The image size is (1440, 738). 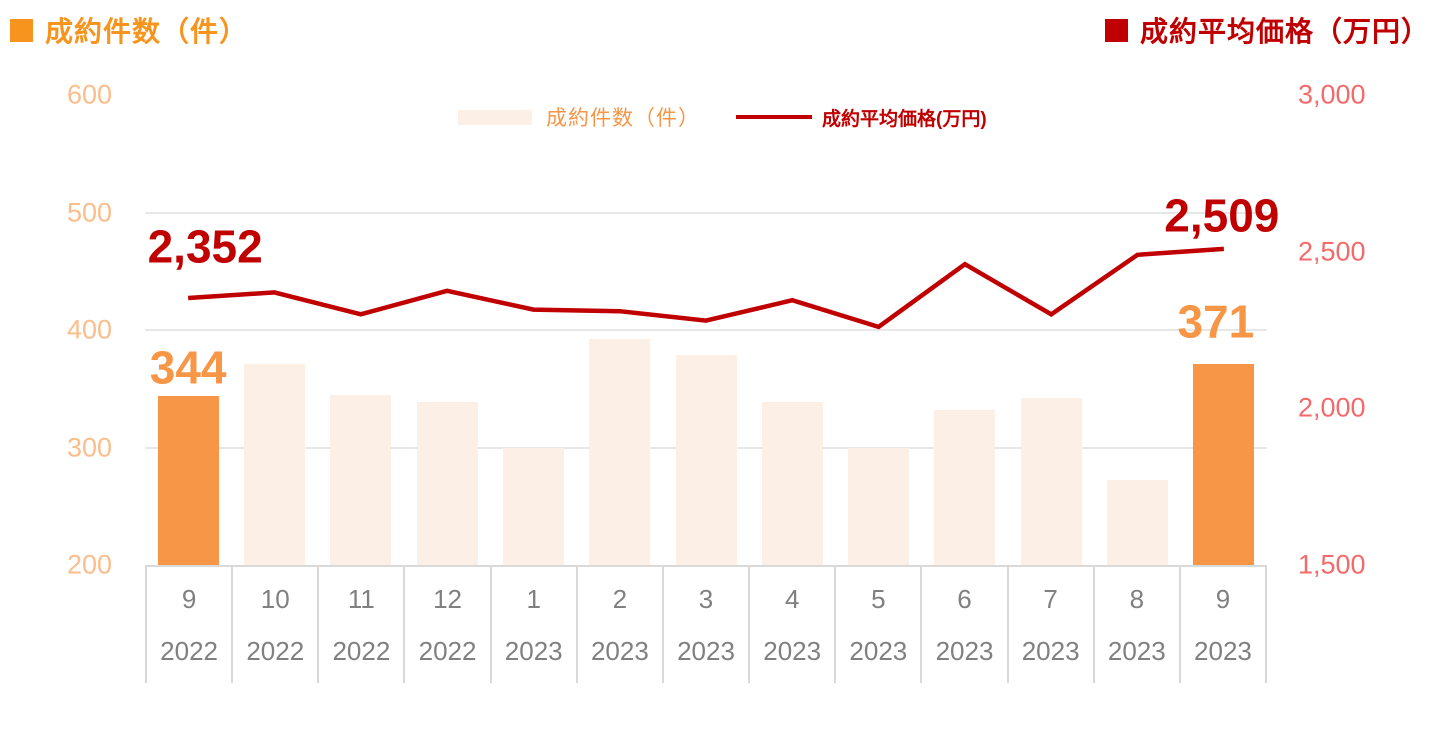 I want to click on category-month-label: 5, so click(x=878, y=599).